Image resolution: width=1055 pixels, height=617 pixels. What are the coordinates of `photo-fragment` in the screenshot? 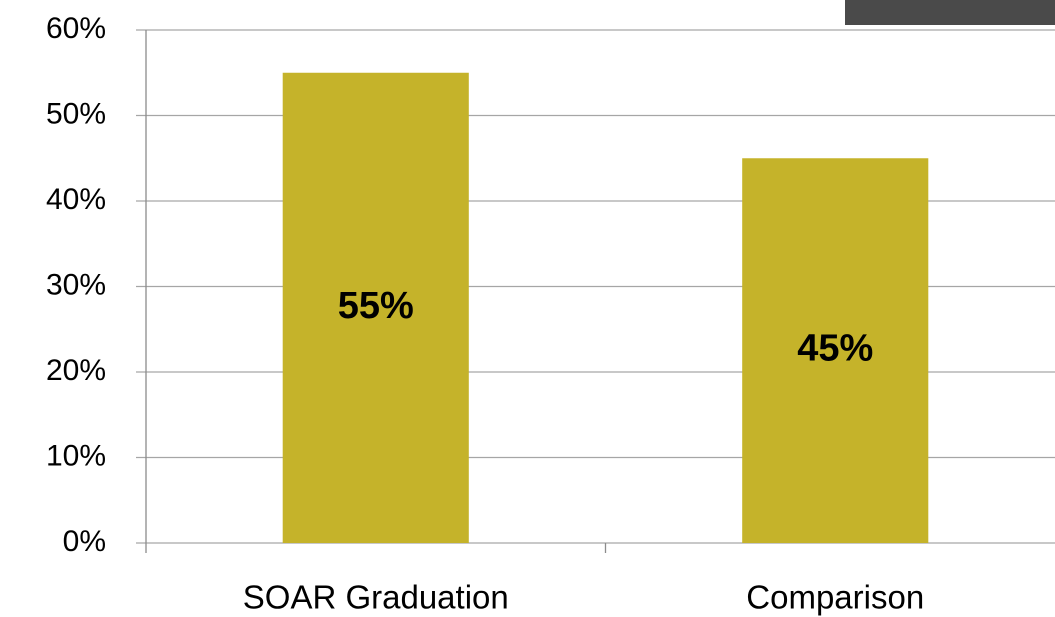 It's located at (950, 12).